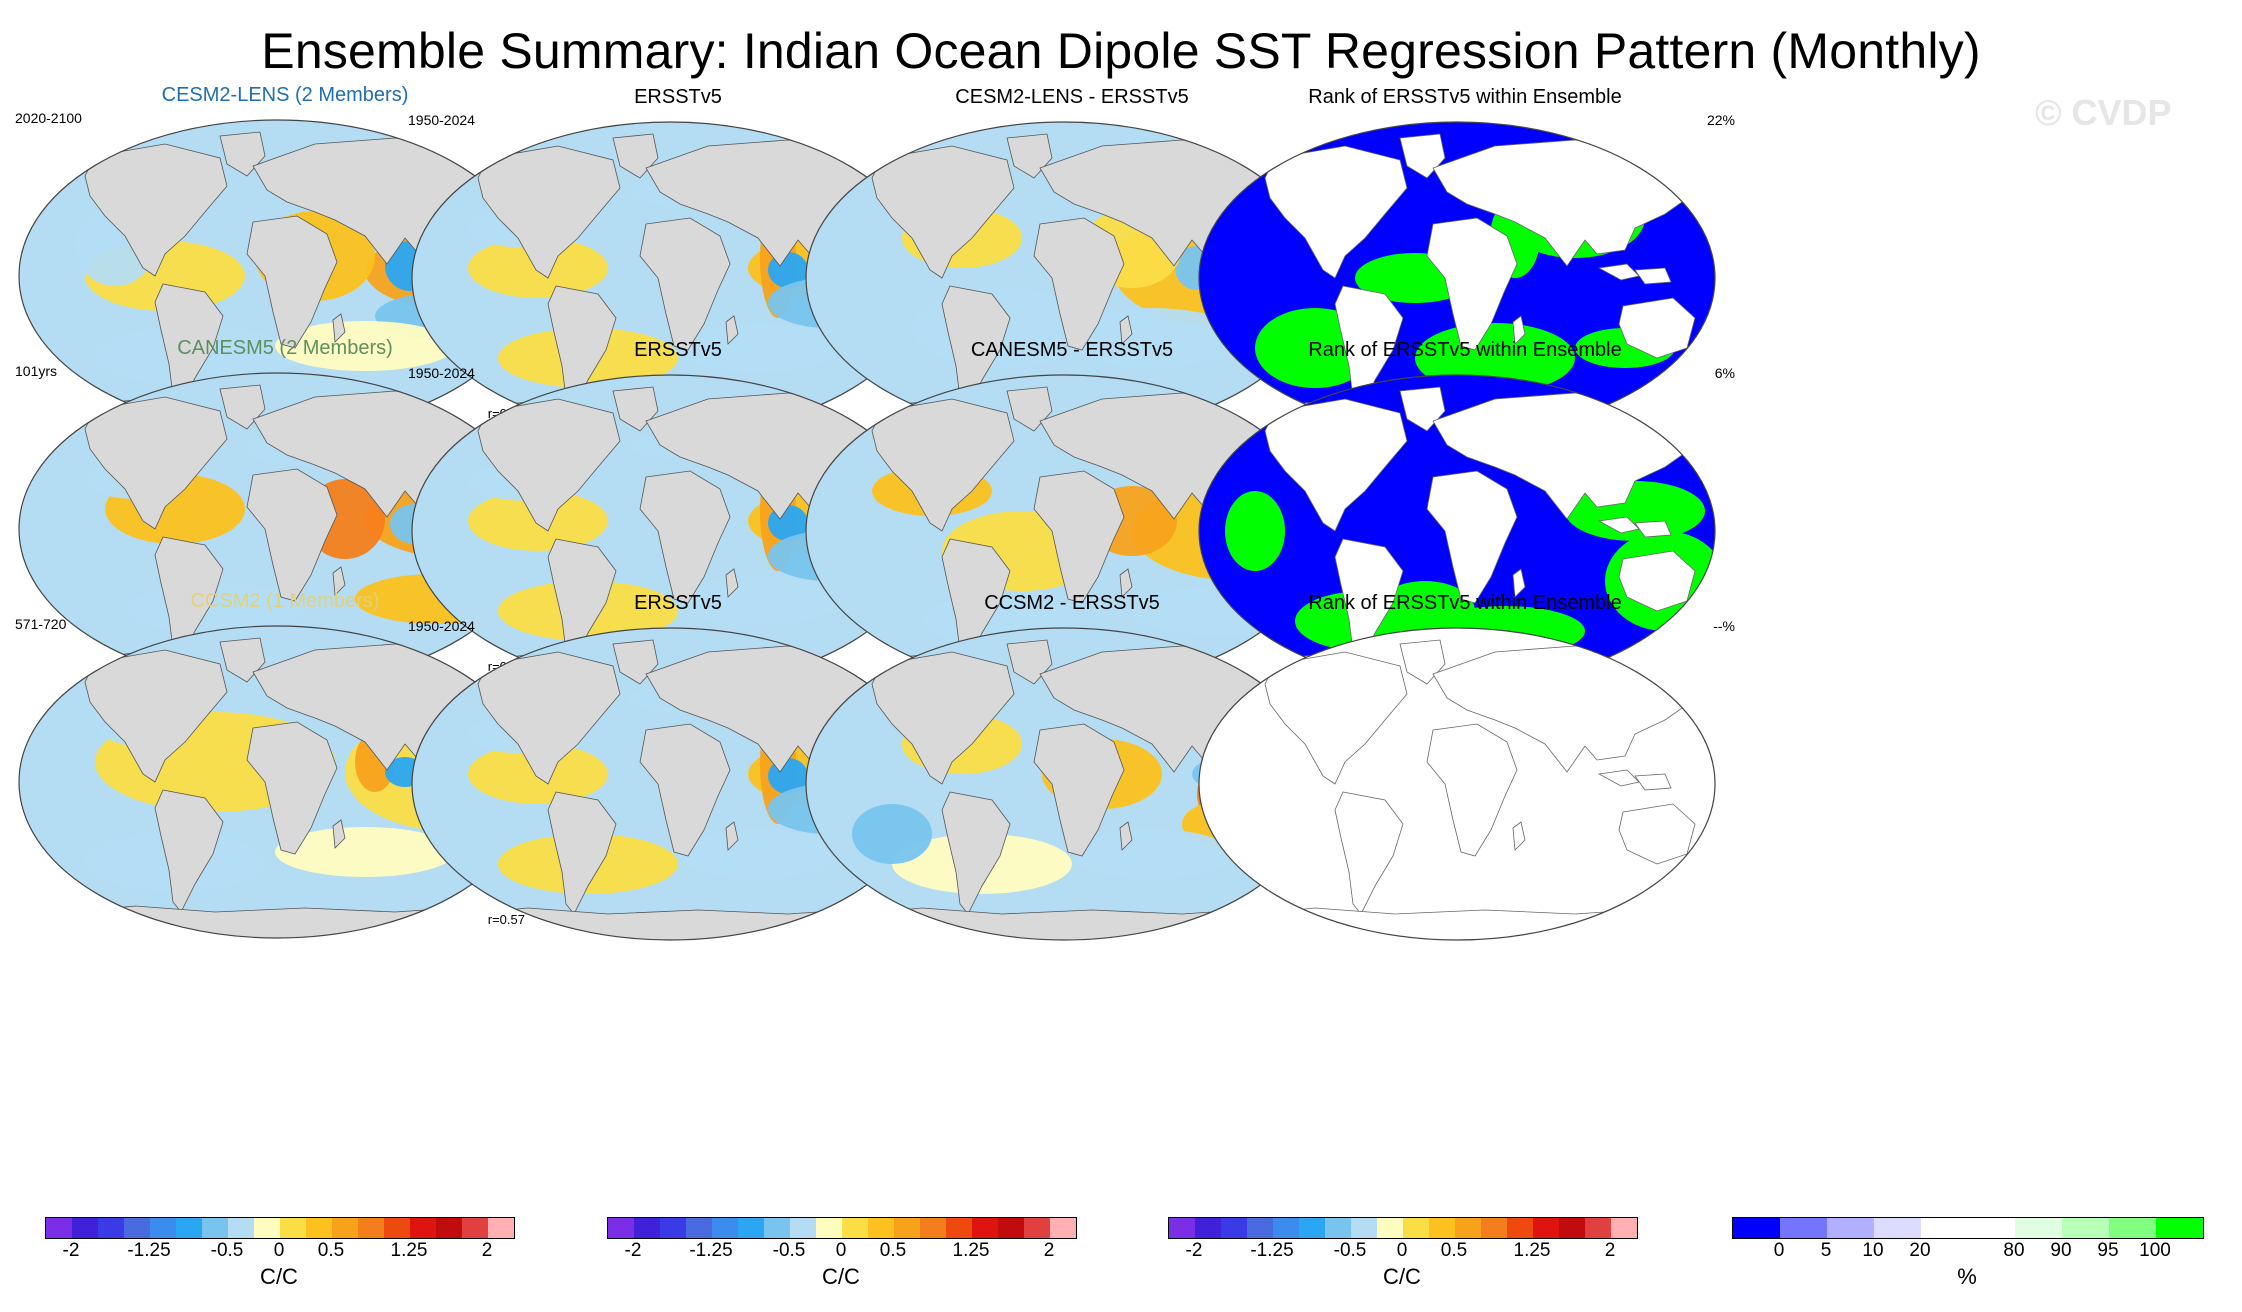  Describe the element at coordinates (2061, 1250) in the screenshot. I see `colorbar-tick-label: 90` at that location.